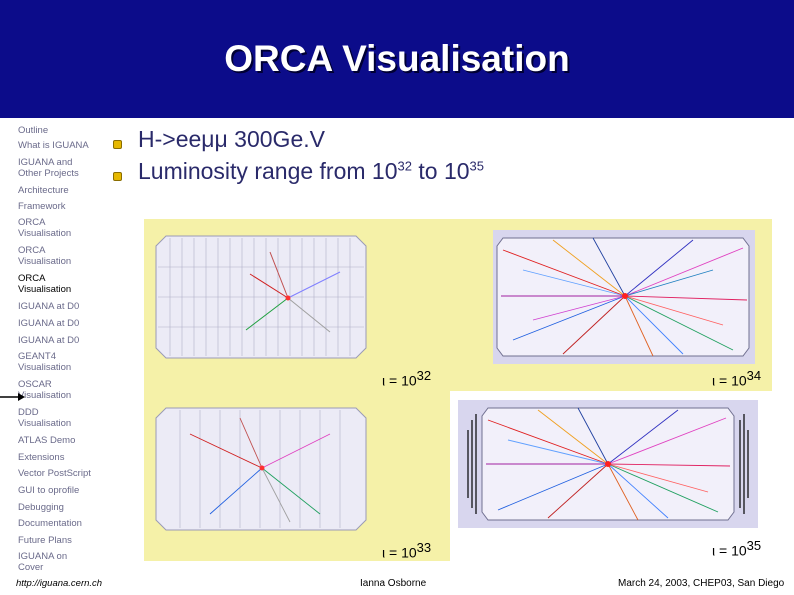  Describe the element at coordinates (311, 171) in the screenshot. I see `bullet-luminosity: Luminosity range from 1032 to 1035` at that location.